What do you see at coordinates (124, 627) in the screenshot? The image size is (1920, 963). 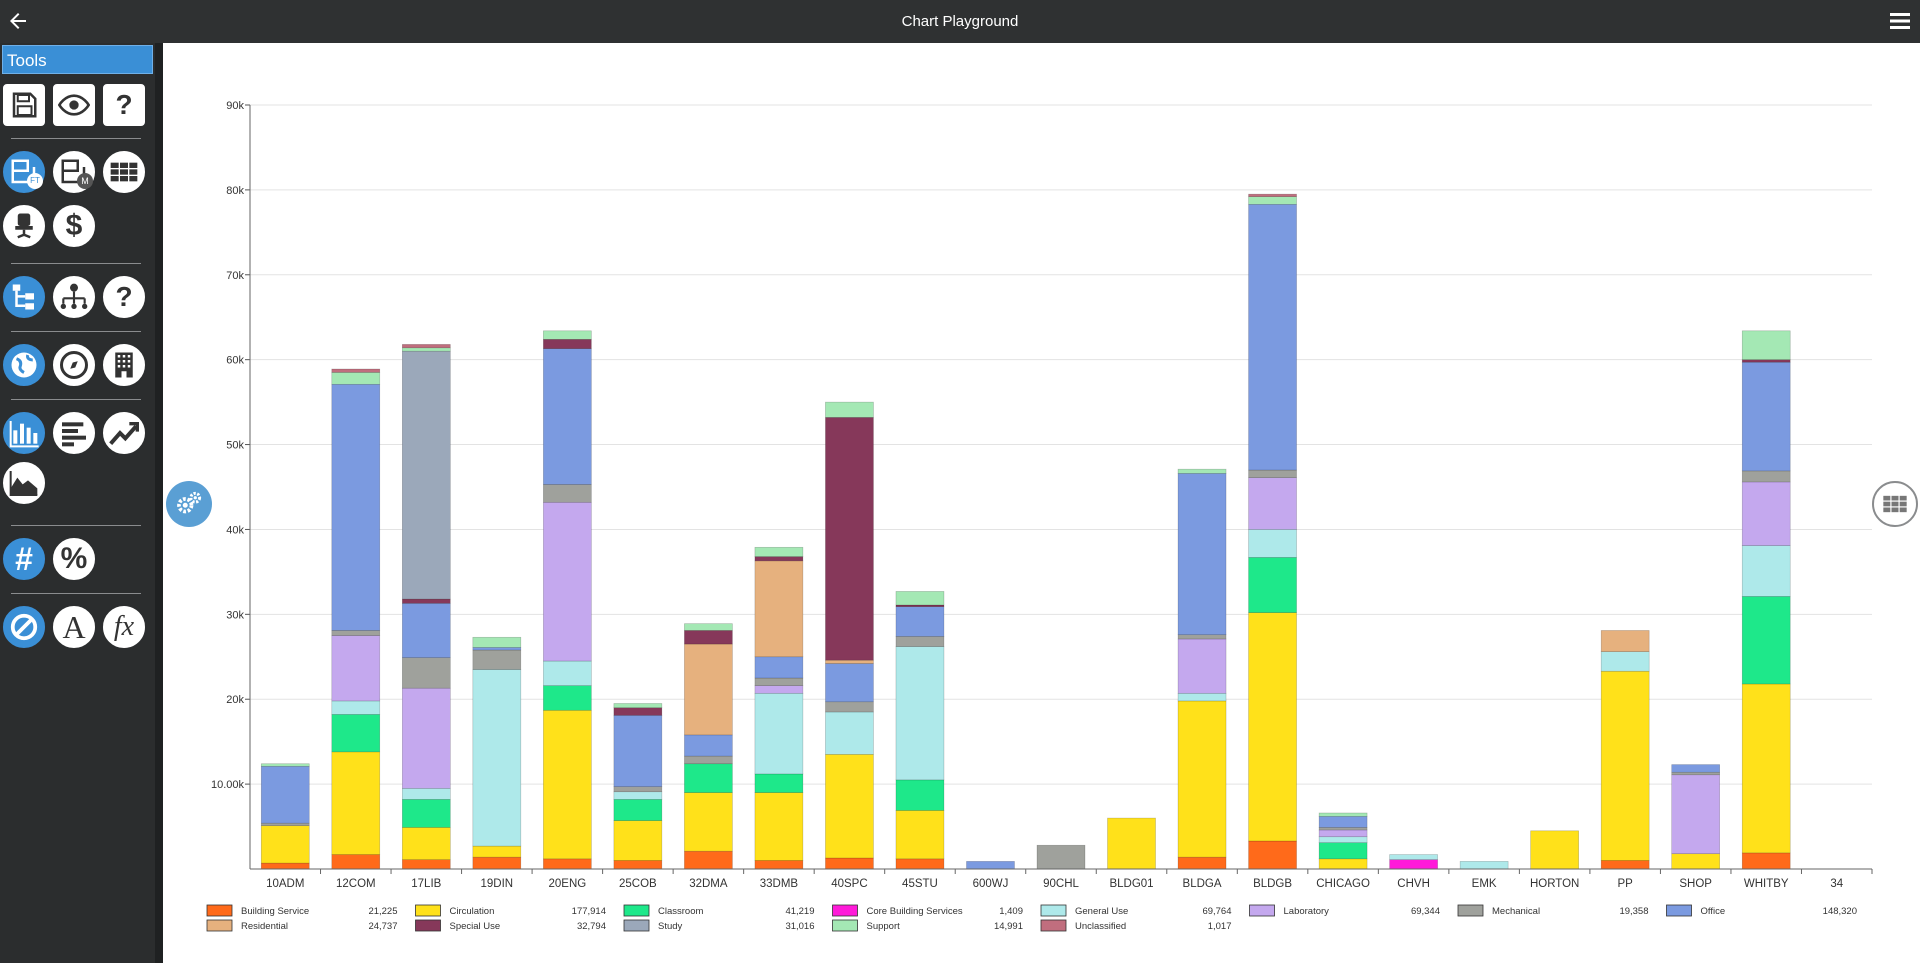 I see `function-icon: fx` at bounding box center [124, 627].